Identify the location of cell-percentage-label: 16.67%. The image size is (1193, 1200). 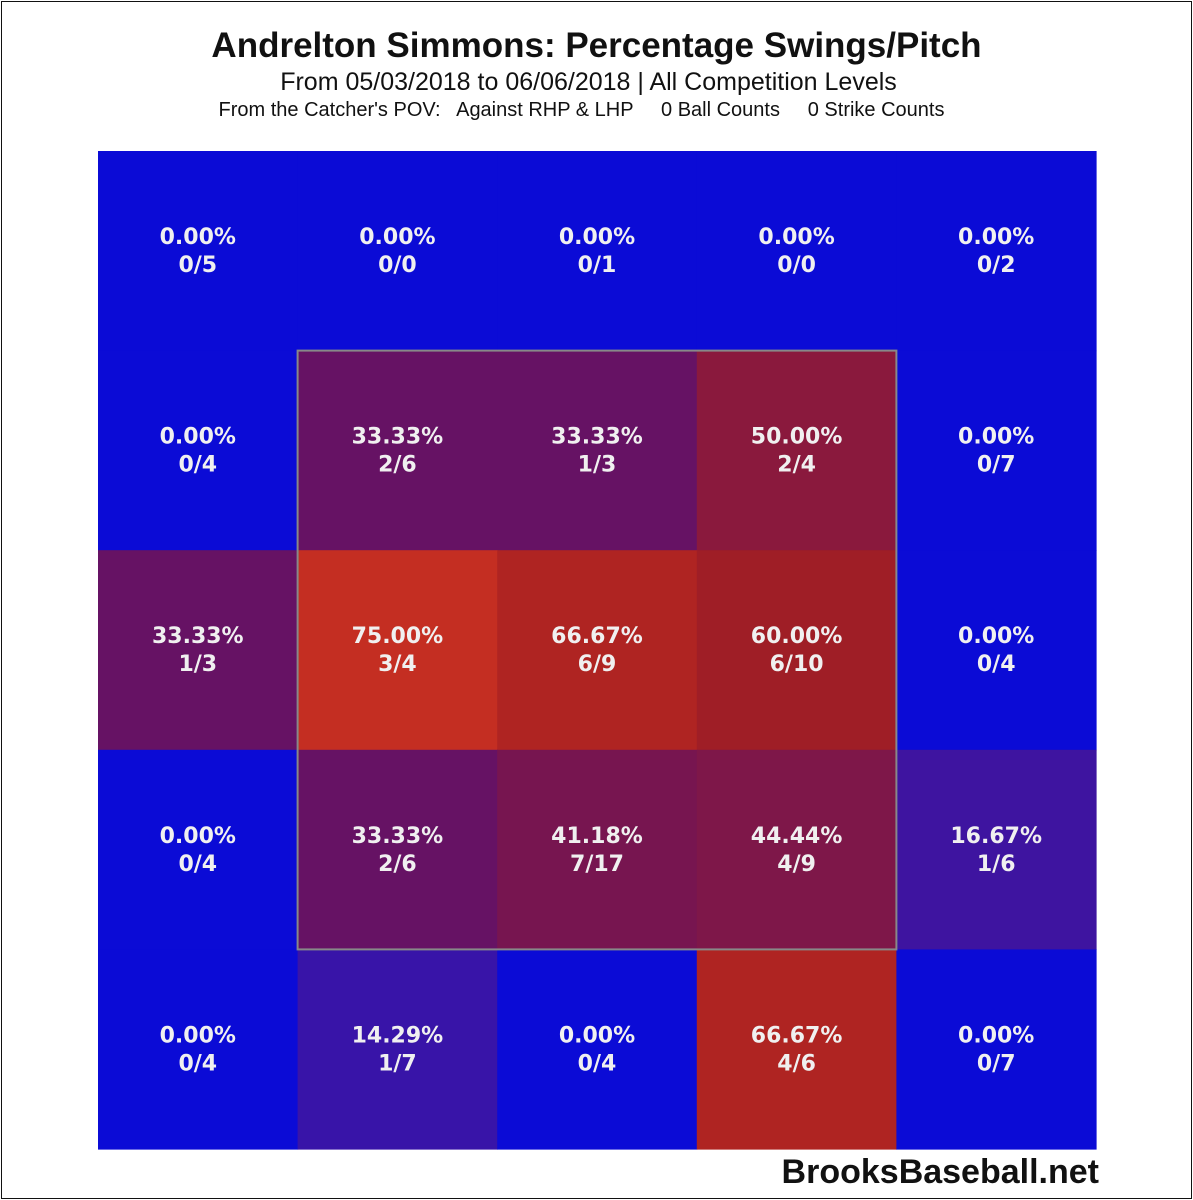
(996, 836).